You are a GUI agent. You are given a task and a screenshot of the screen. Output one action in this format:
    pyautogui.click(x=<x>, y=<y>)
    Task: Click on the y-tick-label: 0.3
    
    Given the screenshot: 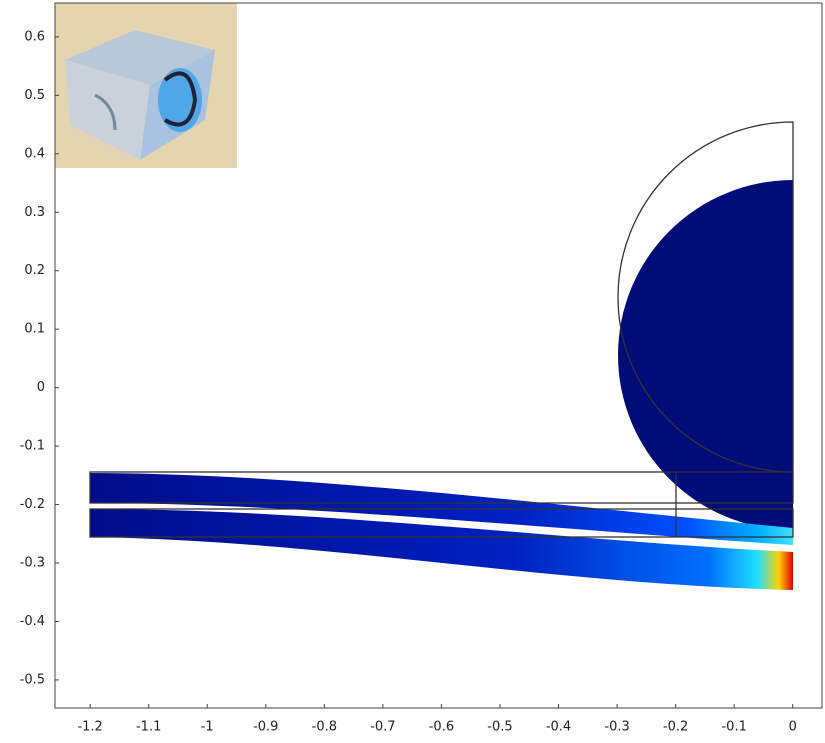 What is the action you would take?
    pyautogui.click(x=34, y=212)
    